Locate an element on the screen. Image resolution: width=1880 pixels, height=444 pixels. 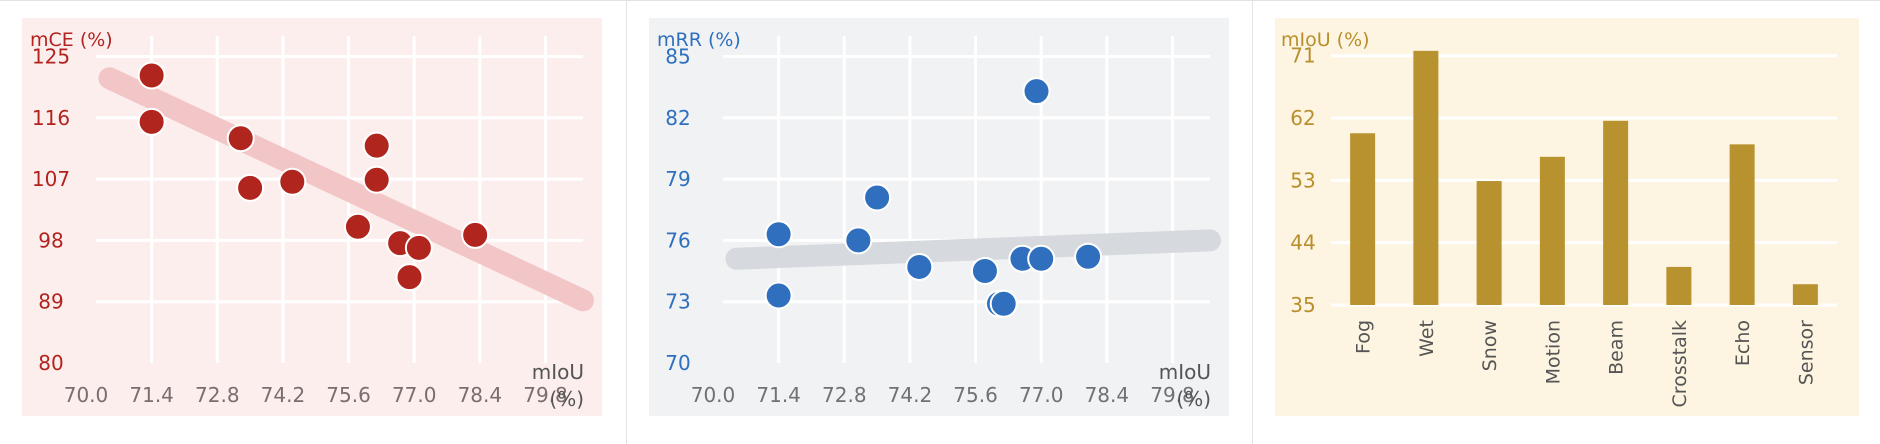
y-tick-label: 44 is located at coordinates (1302, 243).